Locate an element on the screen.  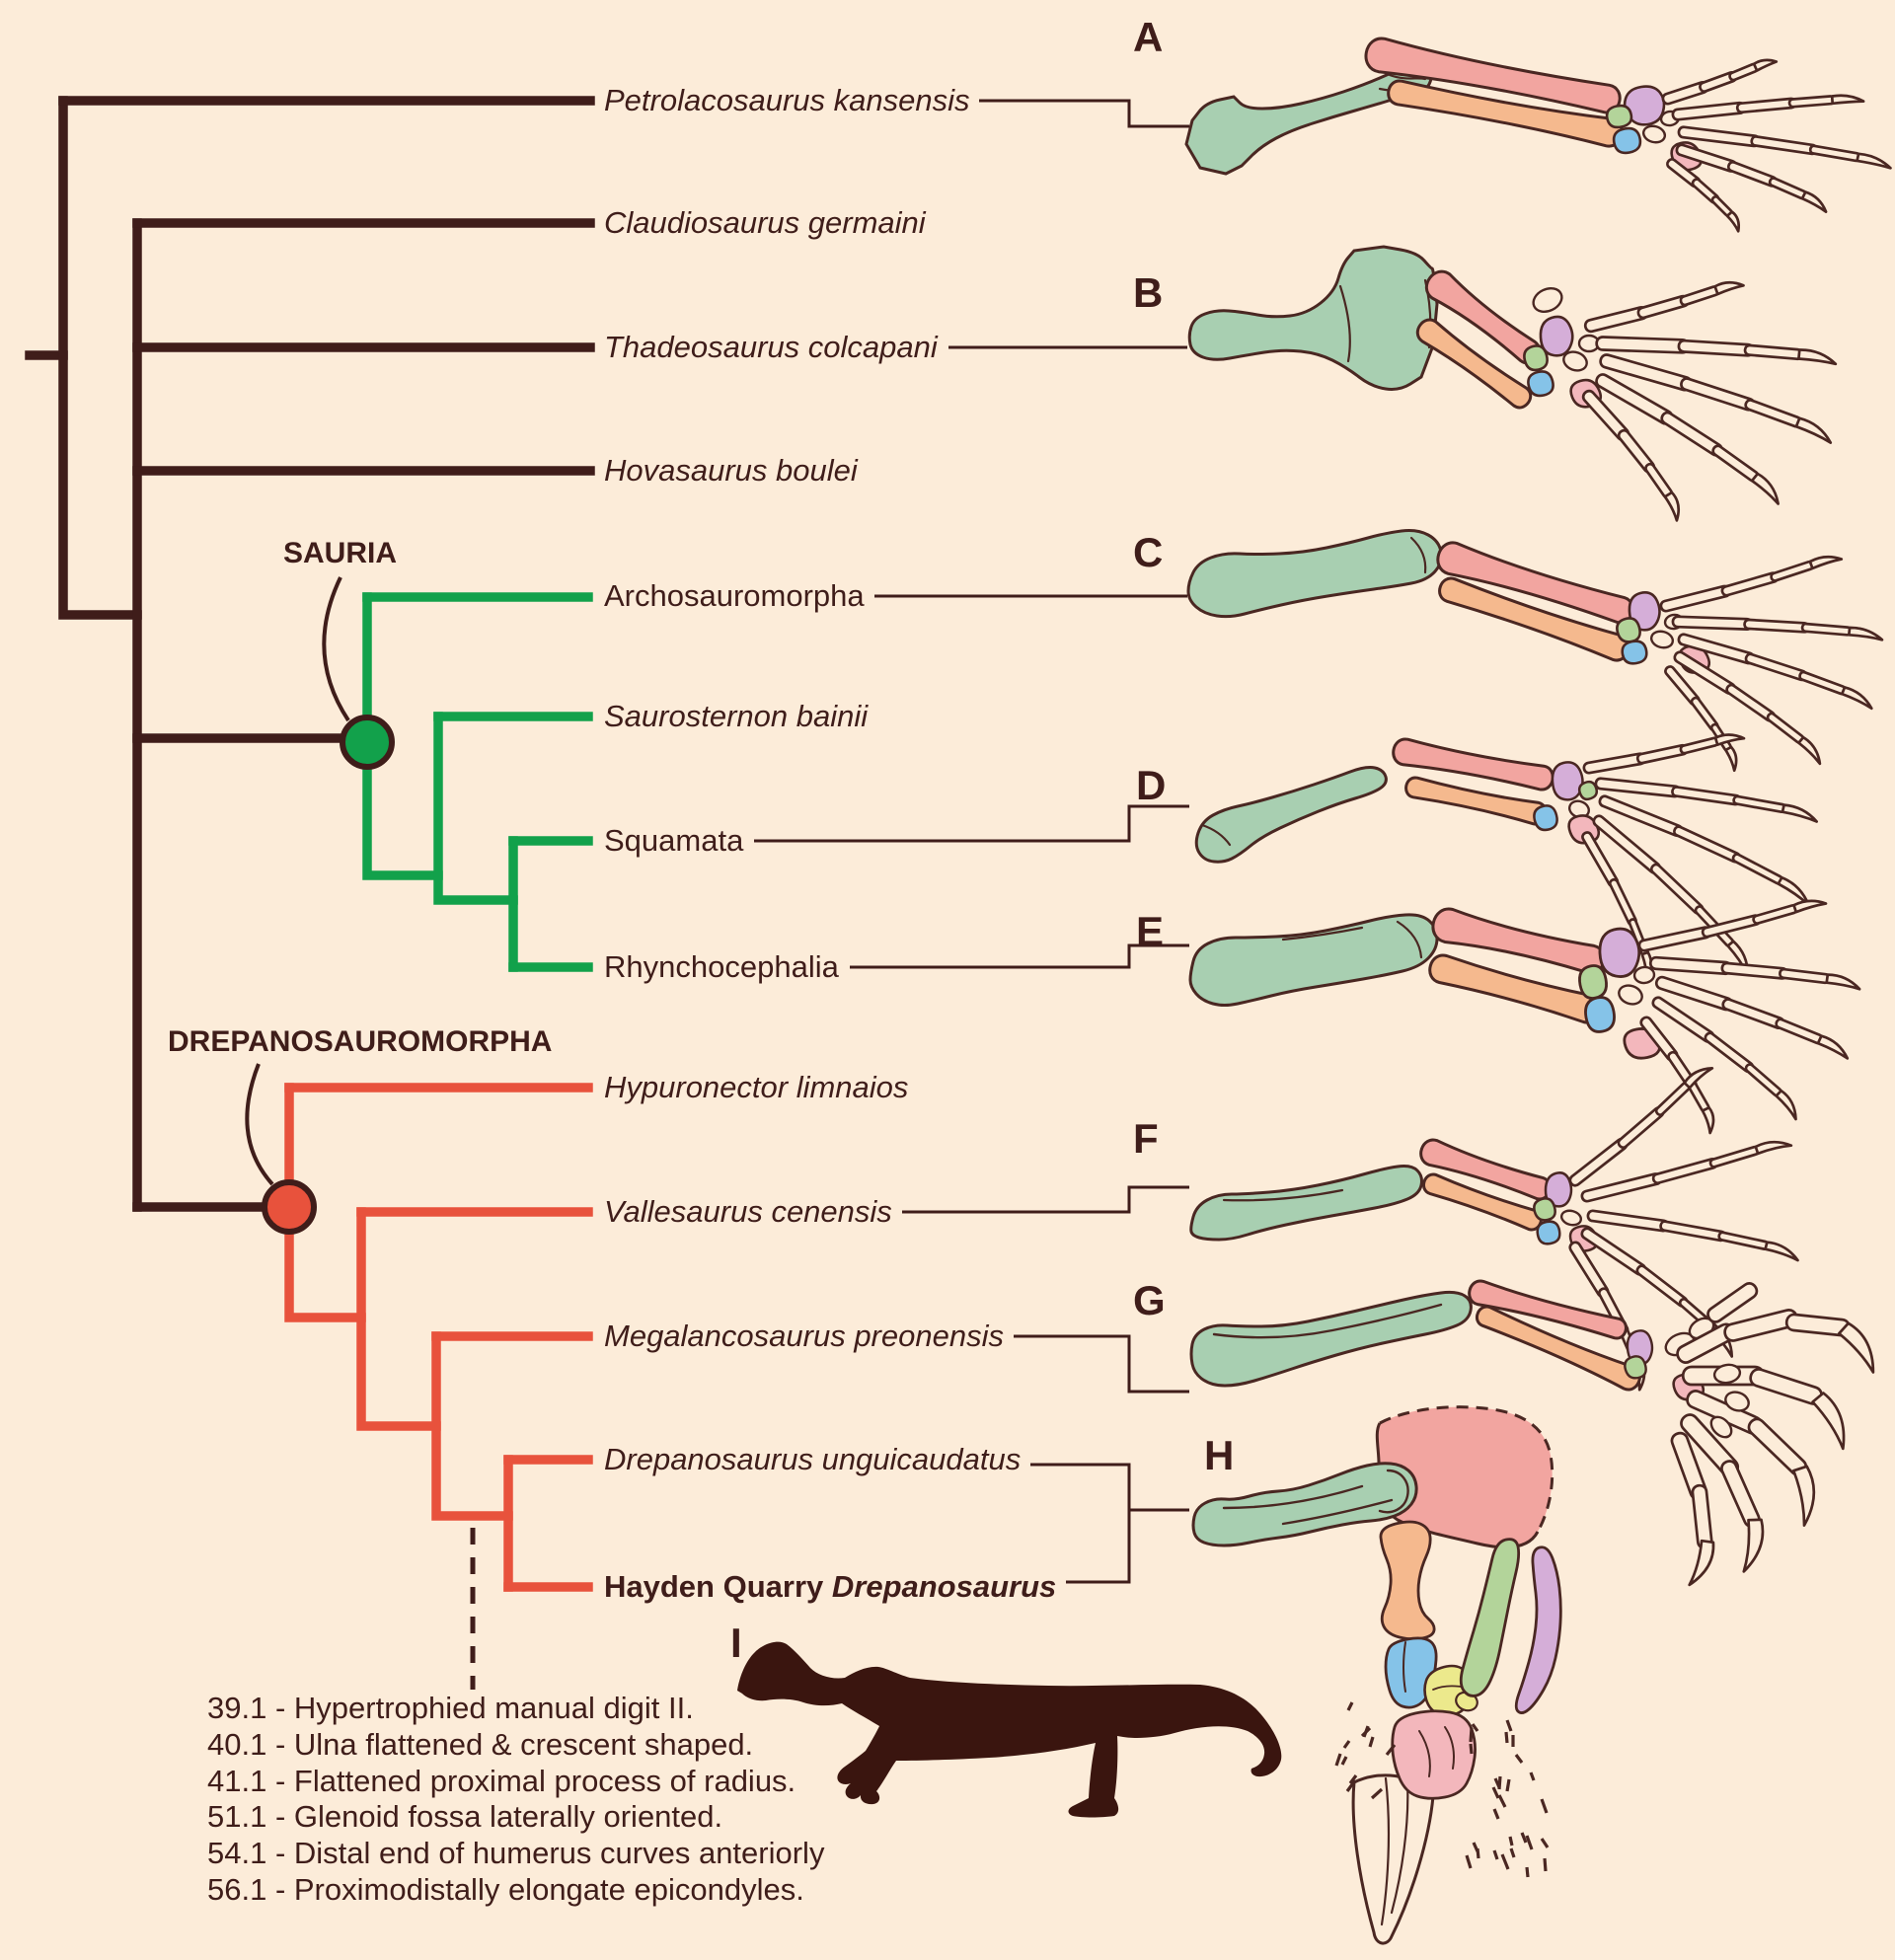
svg-text: Claudiosaurus germaini is located at coordinates (765, 222).